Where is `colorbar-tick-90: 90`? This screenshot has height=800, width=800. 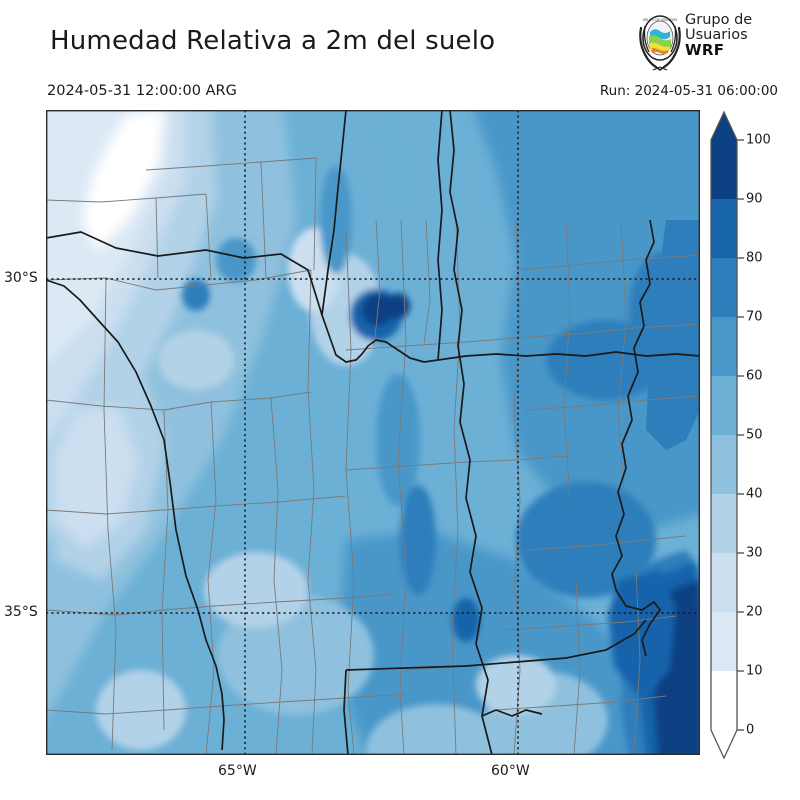
colorbar-tick-90: 90 is located at coordinates (754, 199).